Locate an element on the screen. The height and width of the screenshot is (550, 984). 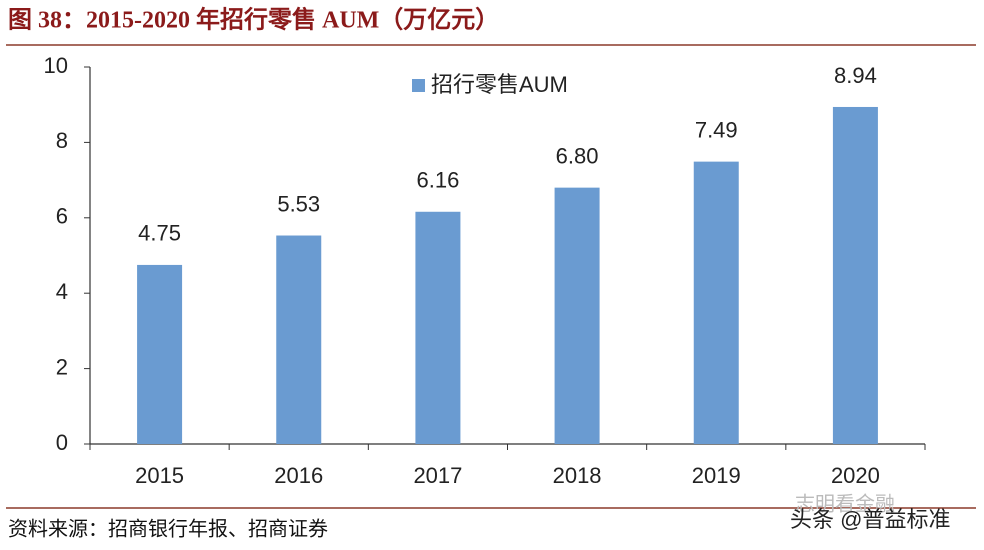
value-label: 8.94 is located at coordinates (855, 75).